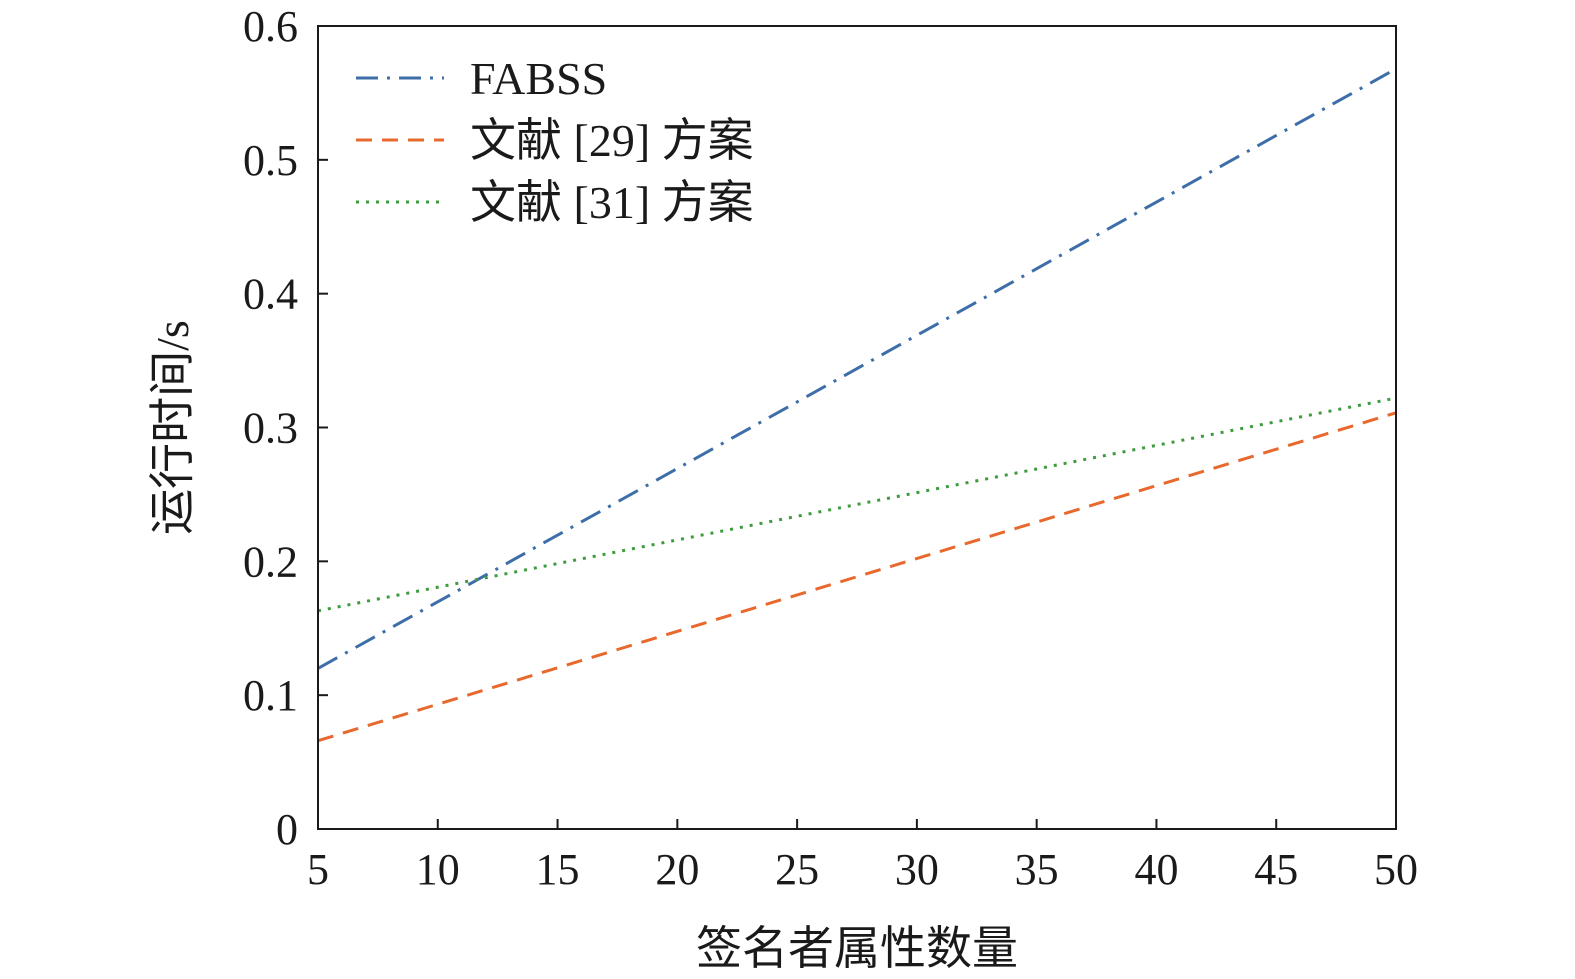  What do you see at coordinates (612, 202) in the screenshot?
I see `legend-label-3: 文献 [31] 方案` at bounding box center [612, 202].